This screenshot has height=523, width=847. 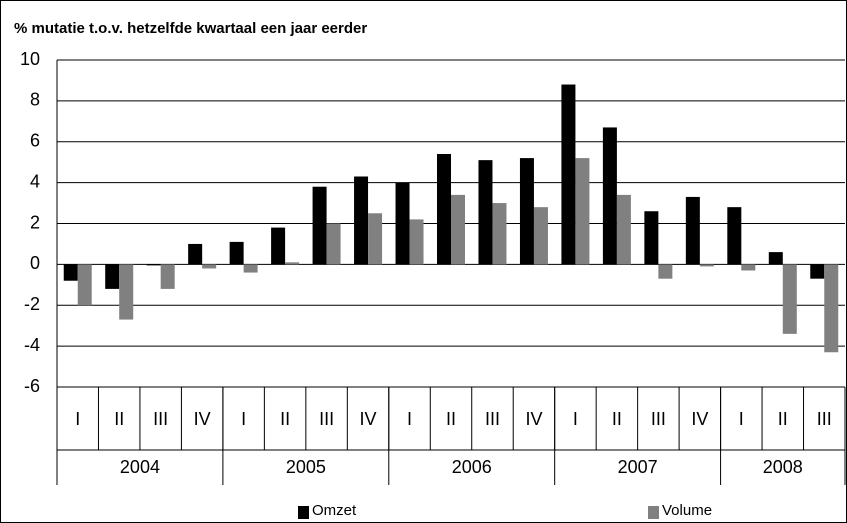 I want to click on y-tick-label: 0, so click(x=35, y=263).